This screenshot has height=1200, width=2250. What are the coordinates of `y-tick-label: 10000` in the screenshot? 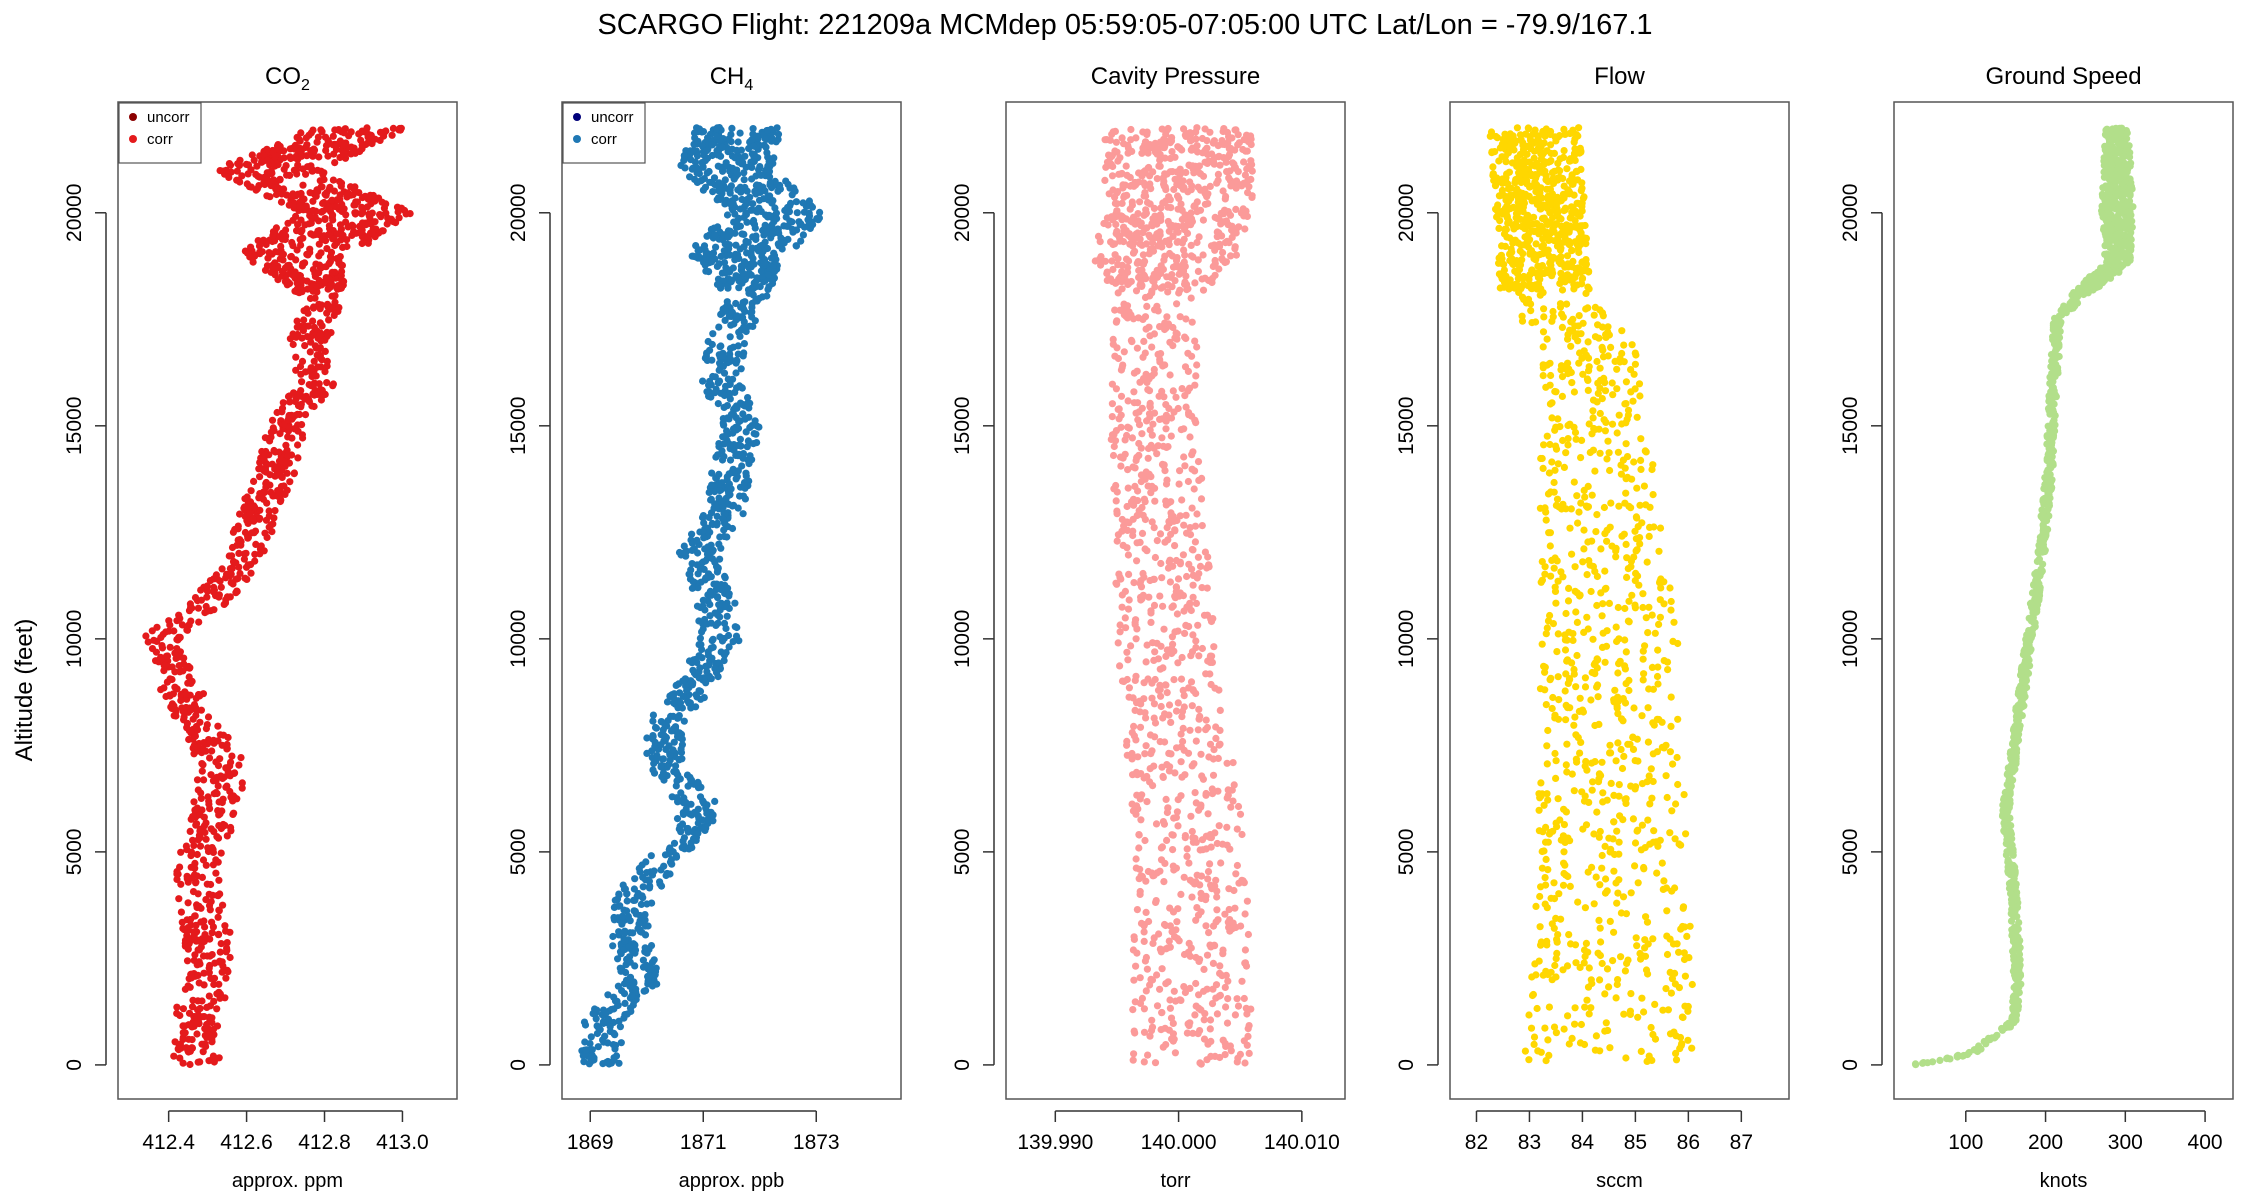 It's located at (962, 639).